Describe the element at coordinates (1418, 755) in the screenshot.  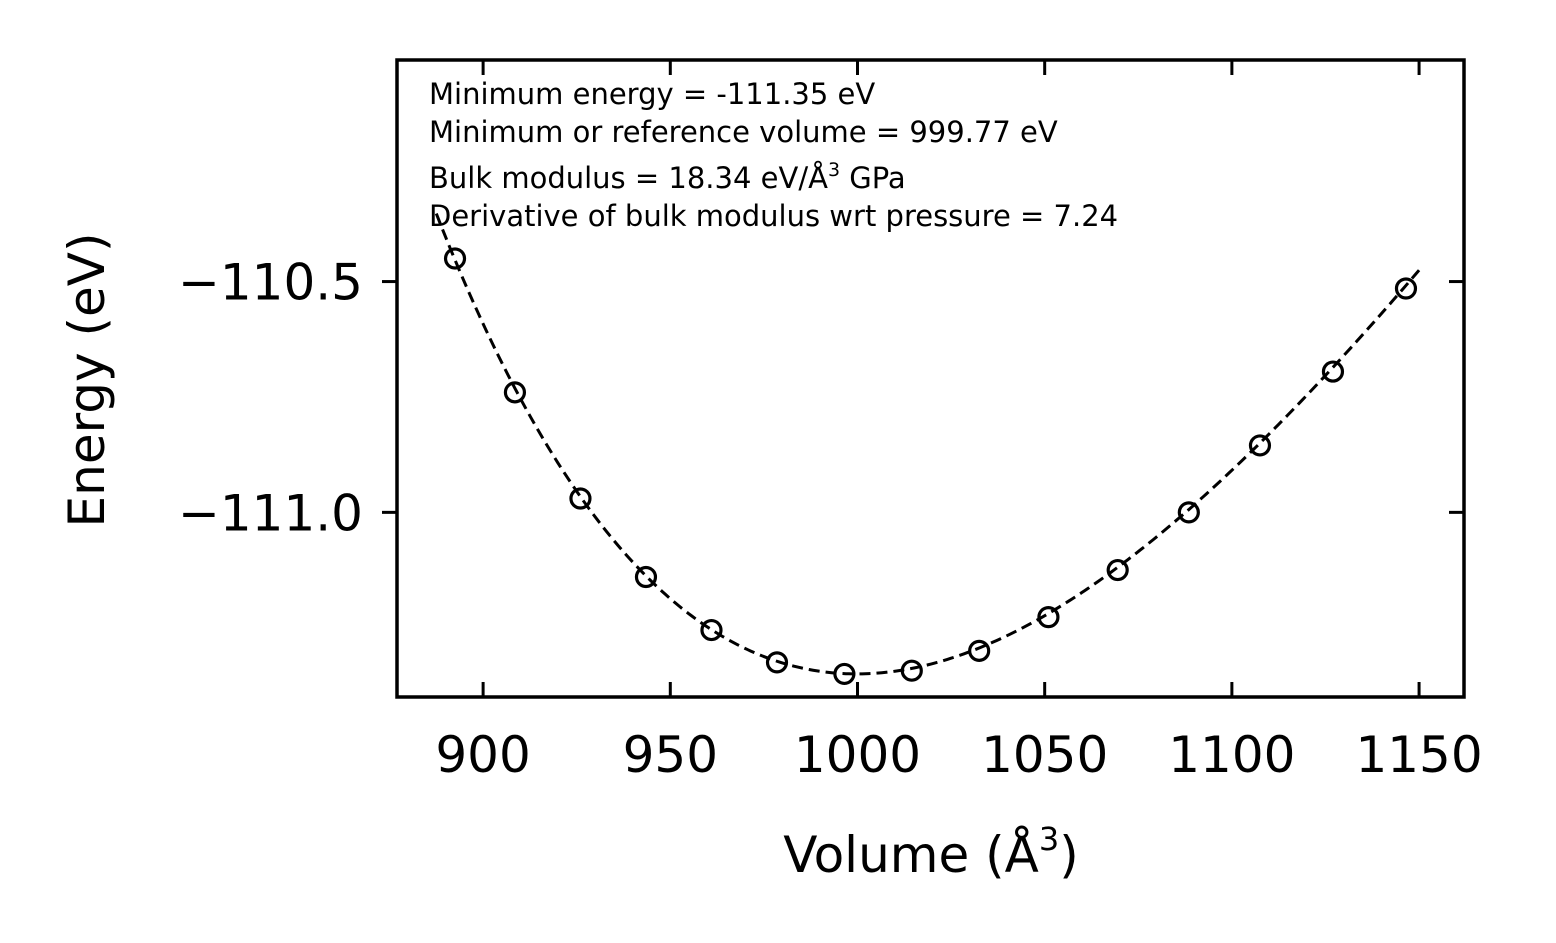
I see `x-tick-label: 1150` at that location.